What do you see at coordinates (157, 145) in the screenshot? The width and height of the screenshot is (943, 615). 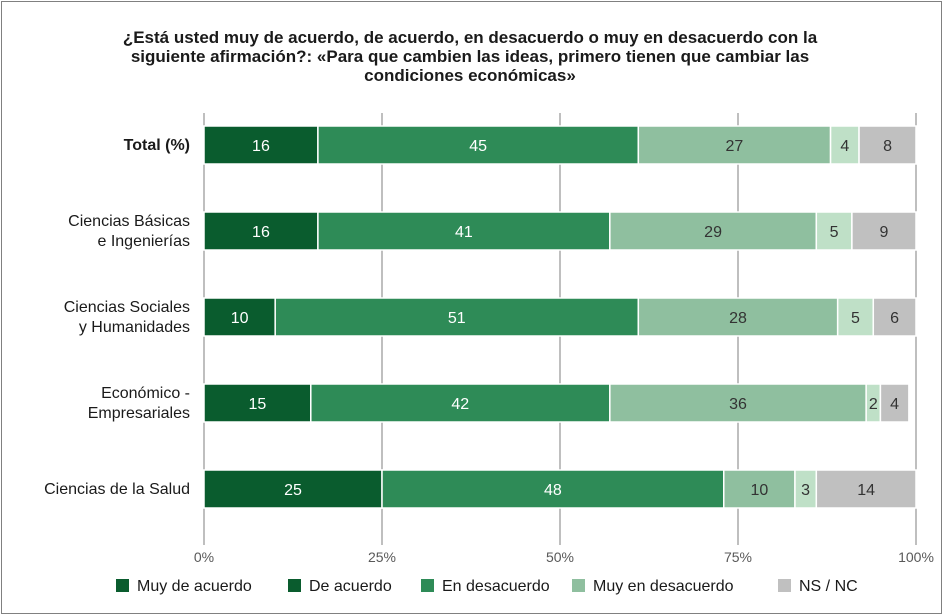 I see `category-label: Total (%)` at bounding box center [157, 145].